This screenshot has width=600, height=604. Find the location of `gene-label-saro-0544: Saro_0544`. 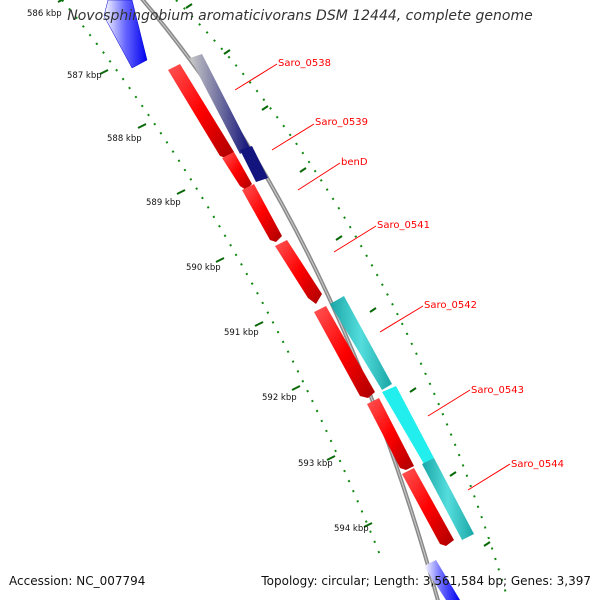

gene-label-saro-0544: Saro_0544 is located at coordinates (537, 464).